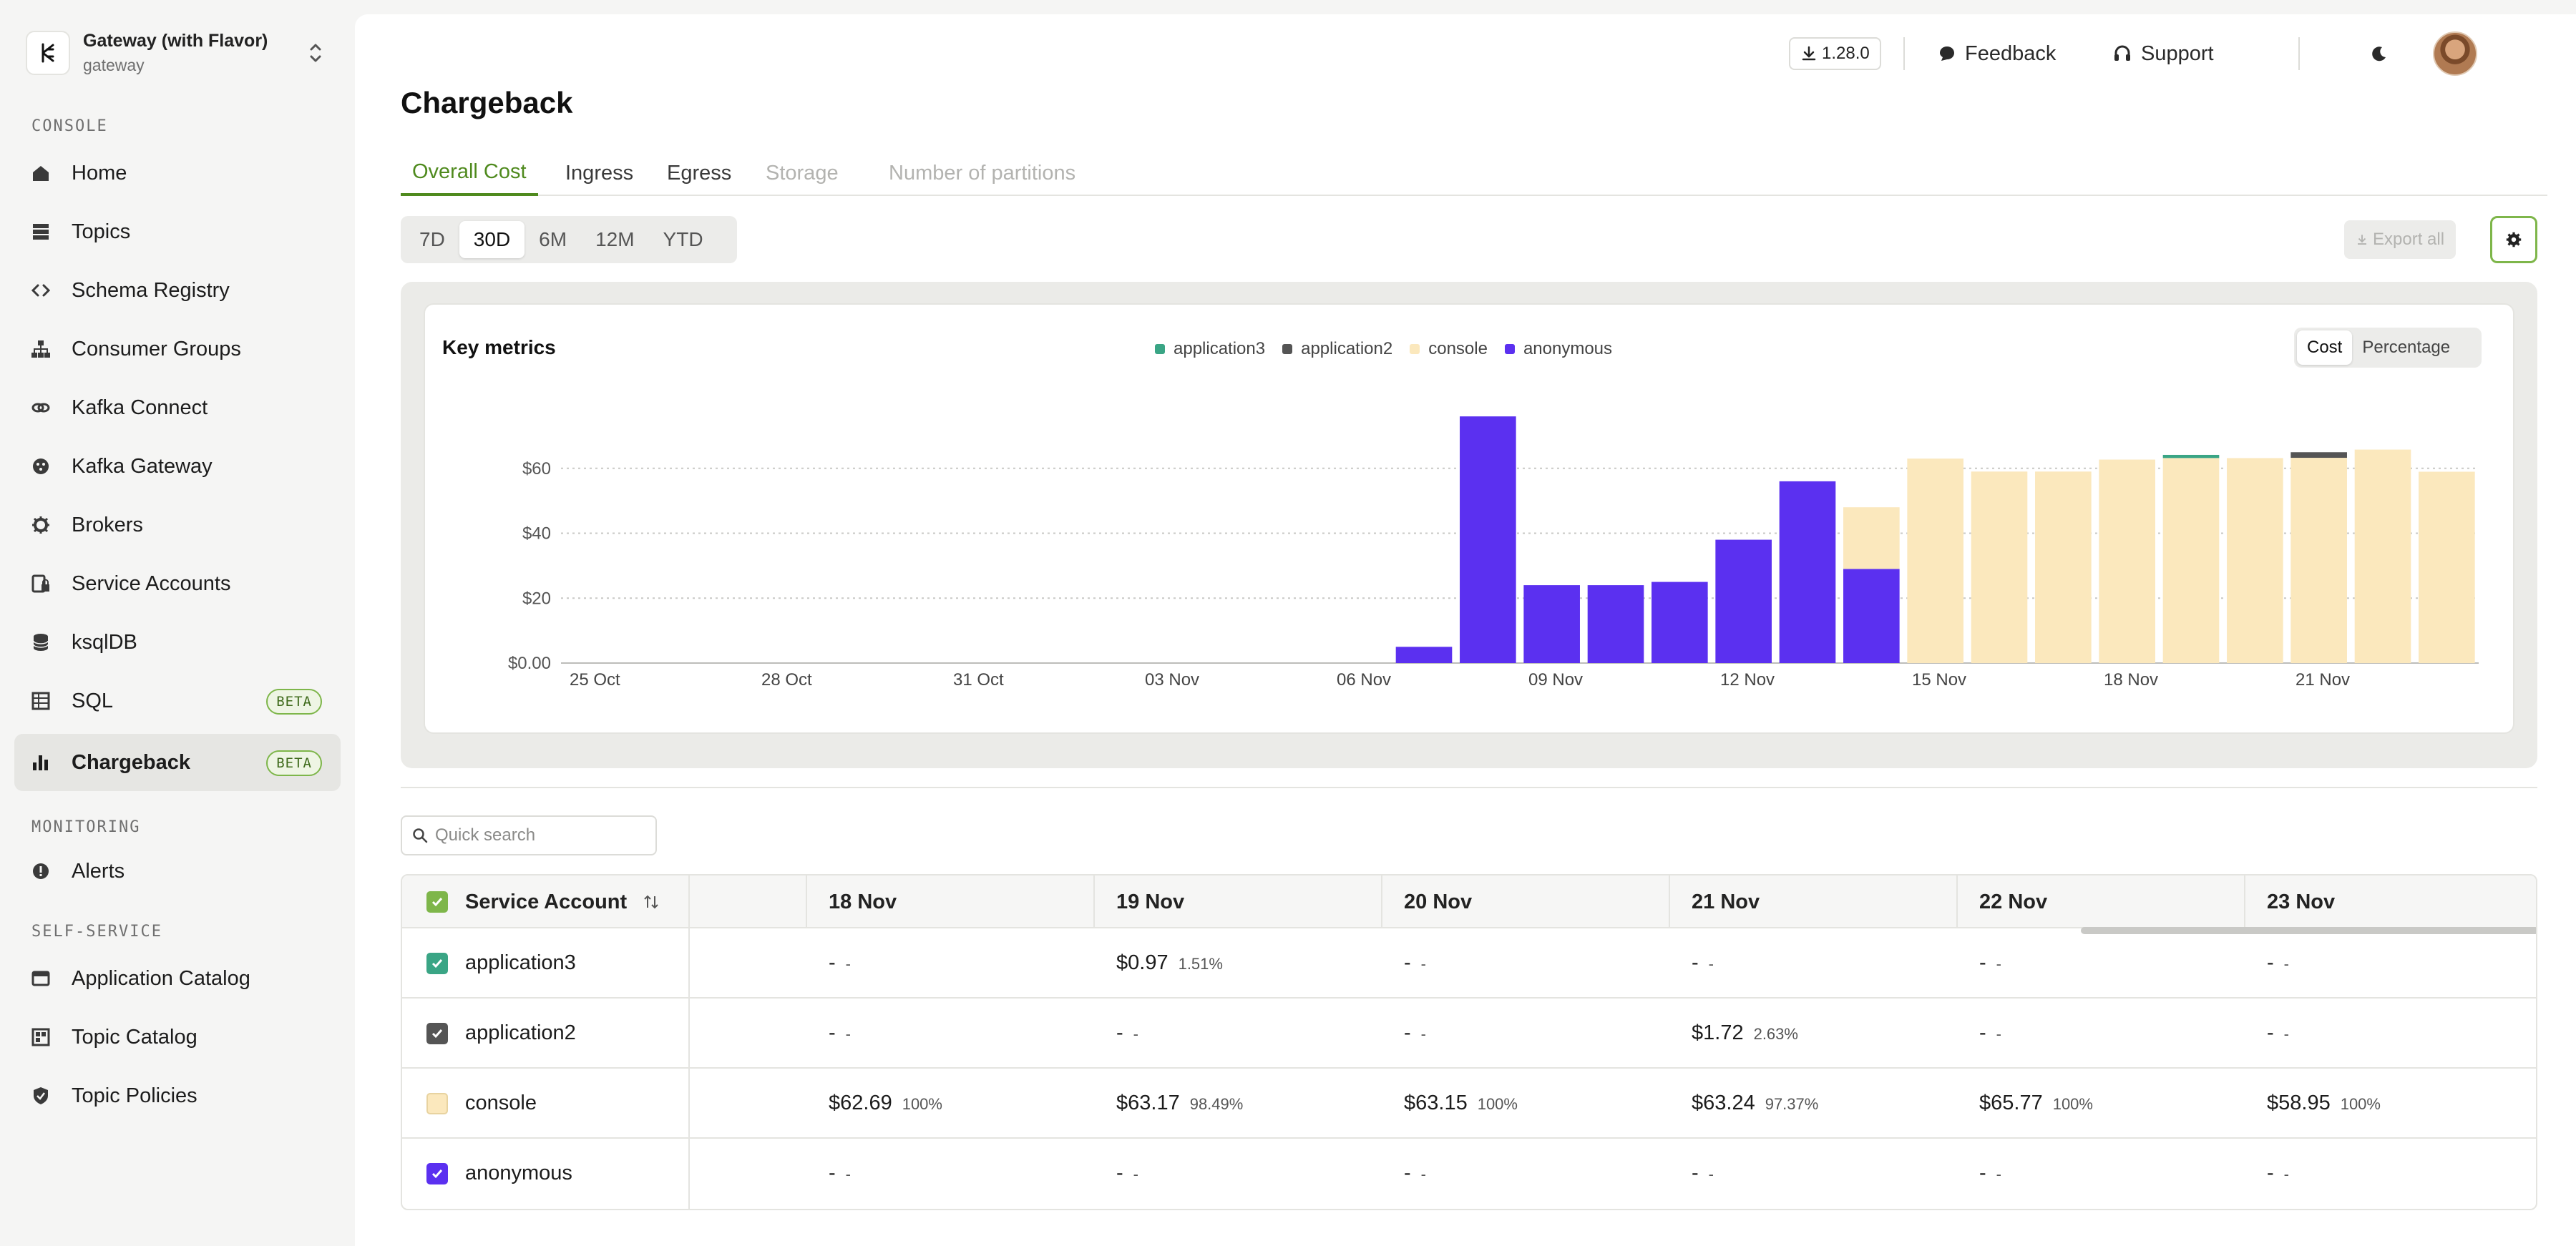 The height and width of the screenshot is (1246, 2576). I want to click on sidebar-item-label: Consumer Groups, so click(156, 348).